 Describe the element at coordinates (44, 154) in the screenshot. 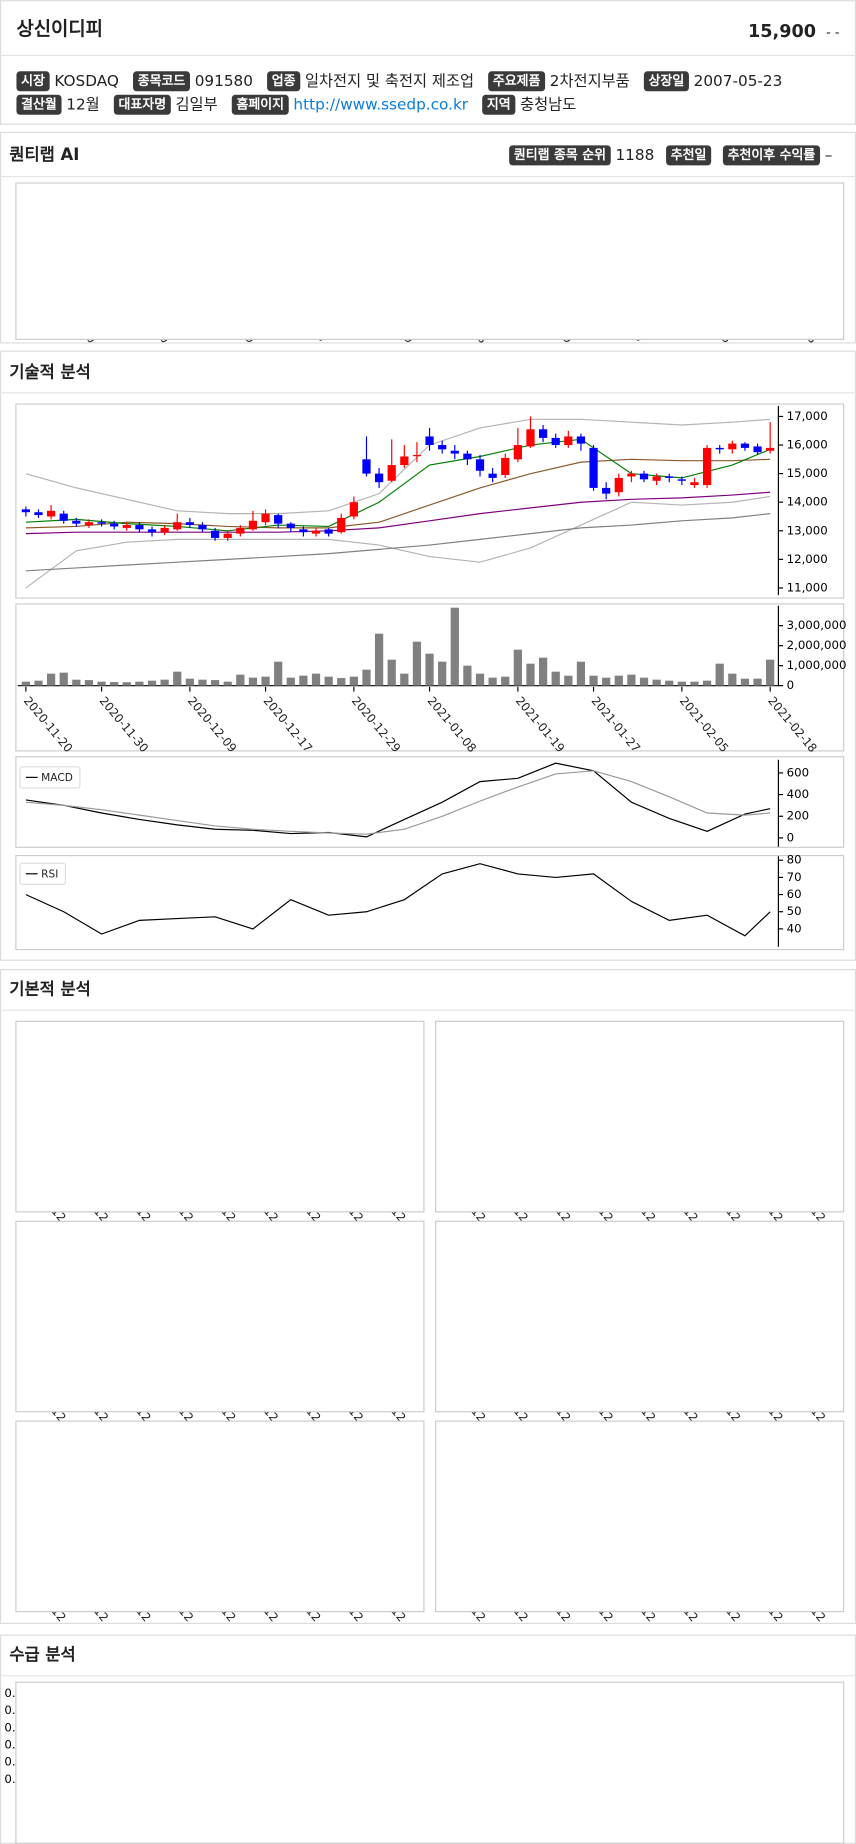

I see `section-title: 퀀티랩 AI` at that location.